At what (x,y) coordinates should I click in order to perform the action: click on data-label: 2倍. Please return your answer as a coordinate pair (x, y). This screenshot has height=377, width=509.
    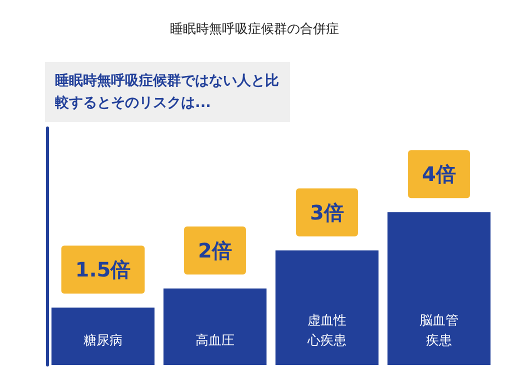
    Looking at the image, I should click on (215, 250).